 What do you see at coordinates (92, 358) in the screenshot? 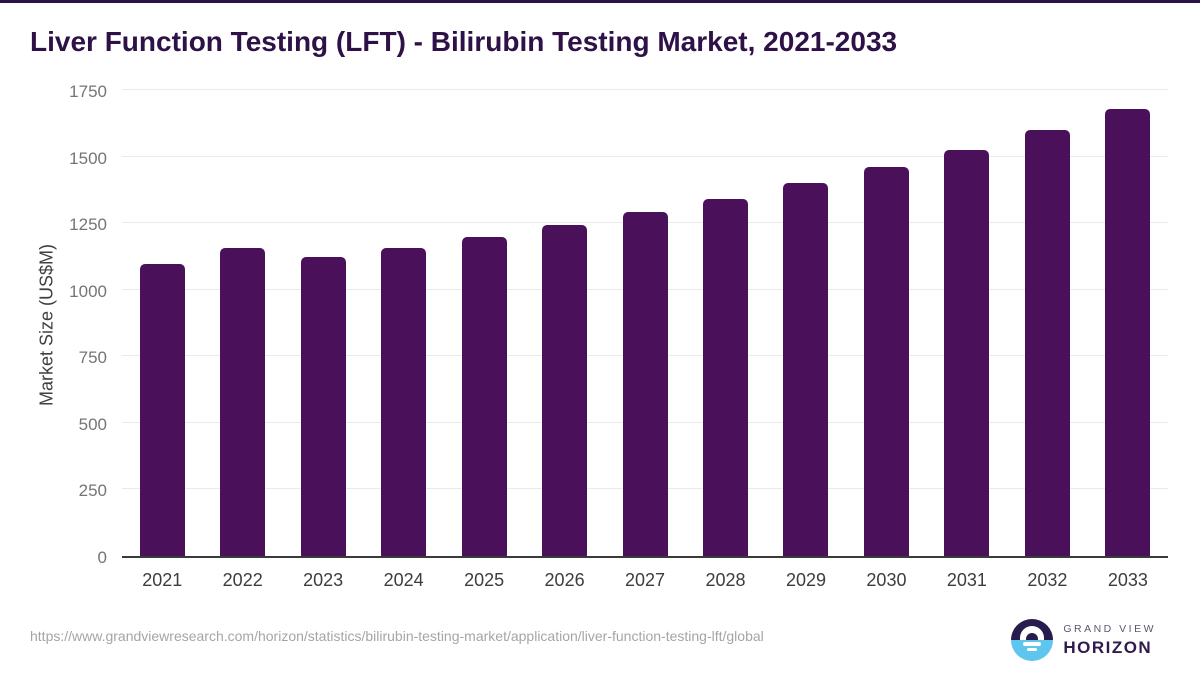
I see `y-tick-750: 750` at bounding box center [92, 358].